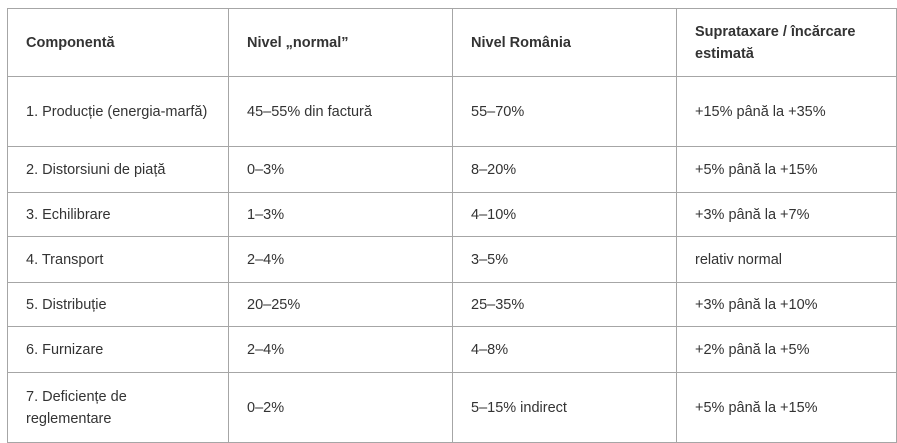 The image size is (897, 443). I want to click on table-cell: +3% până la +10%, so click(786, 304).